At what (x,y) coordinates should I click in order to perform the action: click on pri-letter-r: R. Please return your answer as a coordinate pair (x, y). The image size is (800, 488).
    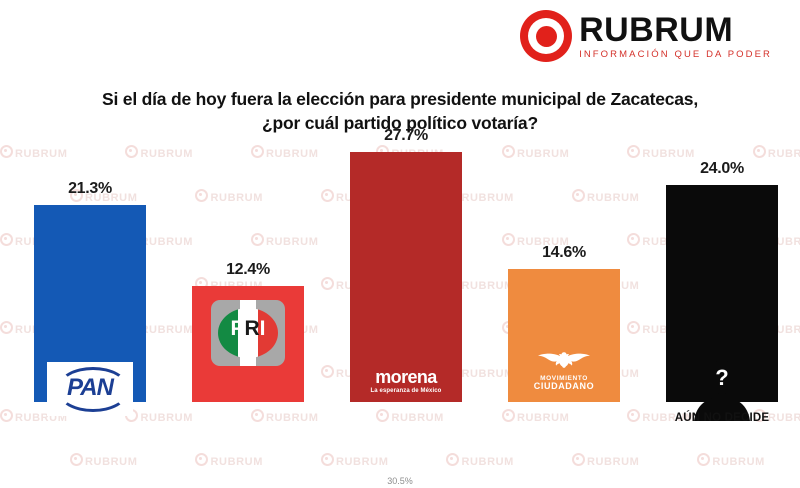
    Looking at the image, I should click on (252, 328).